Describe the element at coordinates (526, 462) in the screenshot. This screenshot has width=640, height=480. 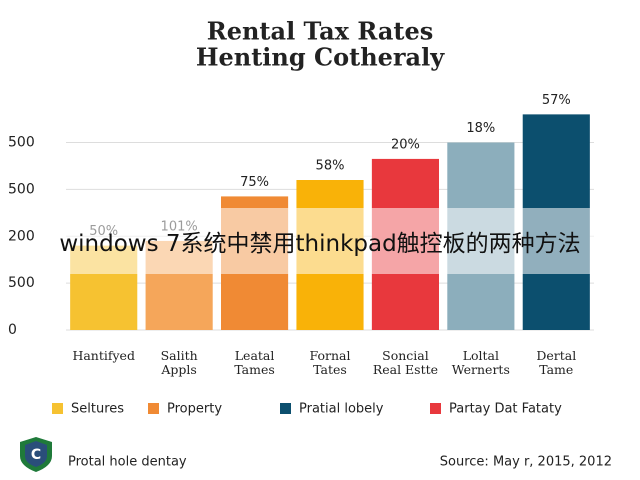
I see `source: Source: May r, 2015, 2012` at that location.